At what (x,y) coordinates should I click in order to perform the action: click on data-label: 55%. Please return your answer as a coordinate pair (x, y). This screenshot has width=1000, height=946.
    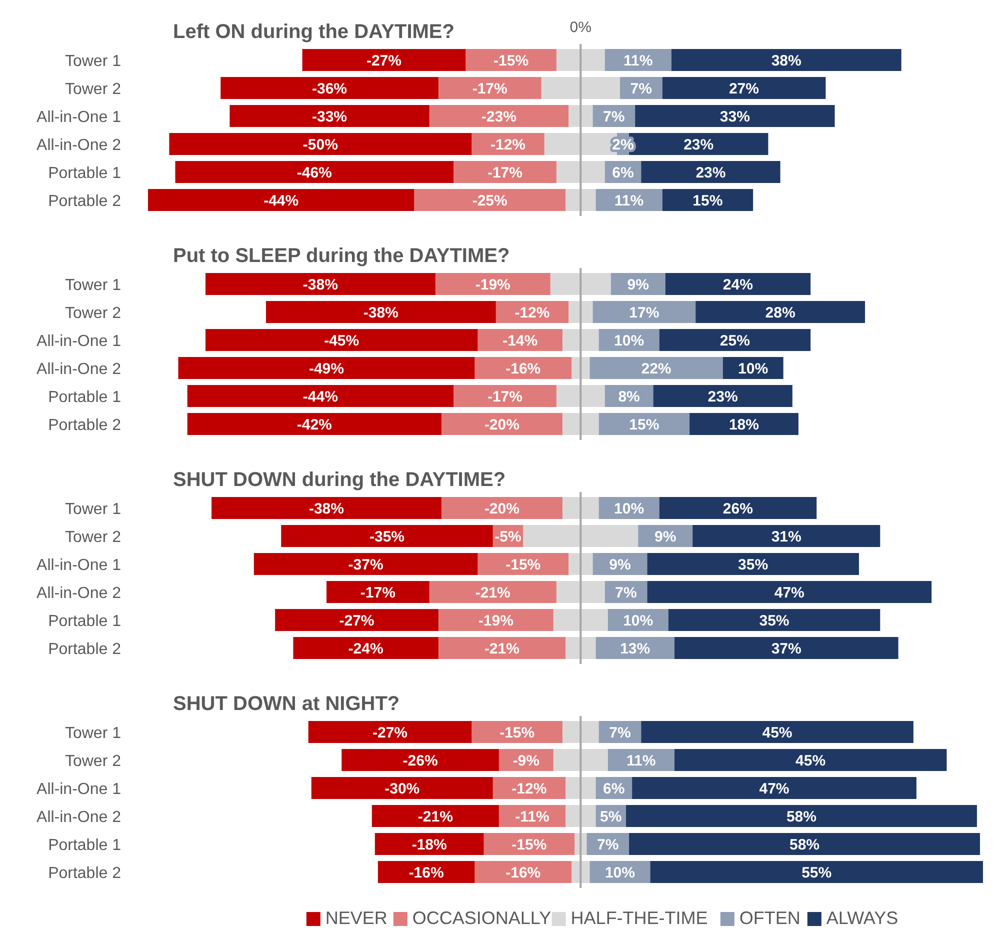
    Looking at the image, I should click on (817, 873).